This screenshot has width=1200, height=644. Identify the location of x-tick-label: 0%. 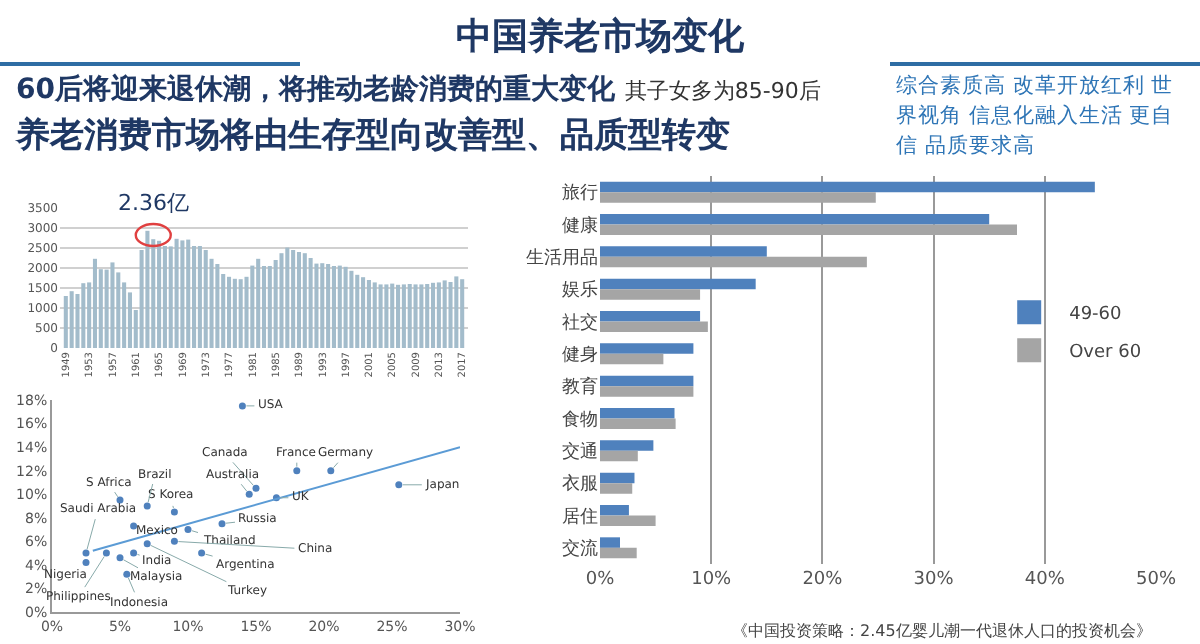
(600, 580).